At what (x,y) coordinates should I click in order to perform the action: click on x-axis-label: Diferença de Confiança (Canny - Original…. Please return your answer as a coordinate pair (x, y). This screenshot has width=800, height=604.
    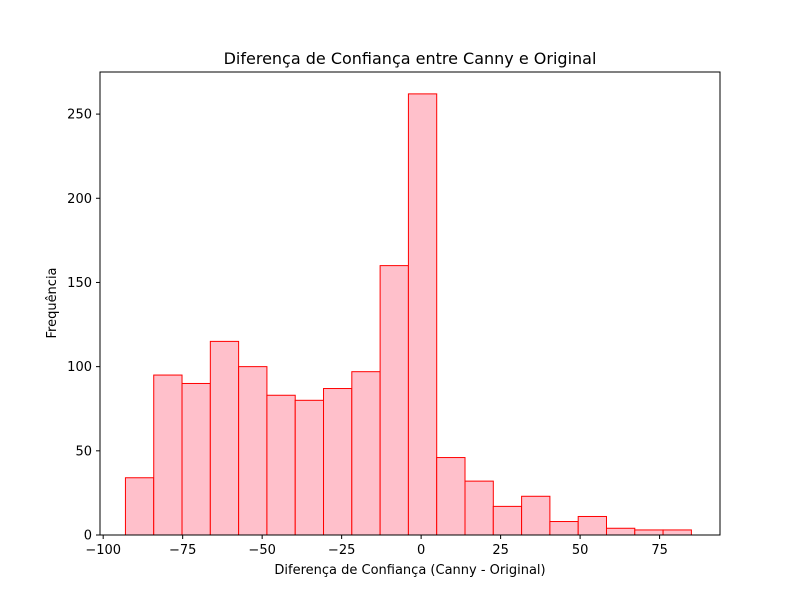
    Looking at the image, I should click on (409, 570).